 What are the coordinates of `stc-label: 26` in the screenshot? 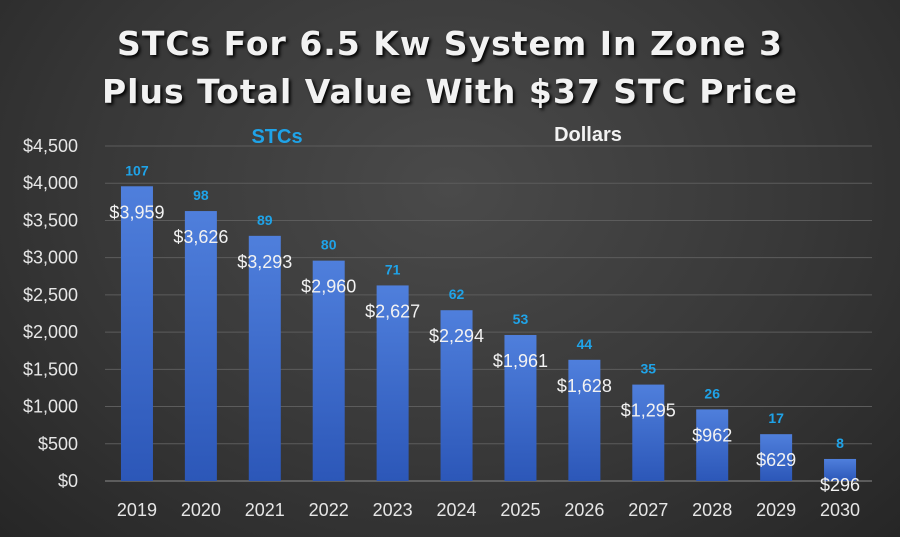 It's located at (712, 393).